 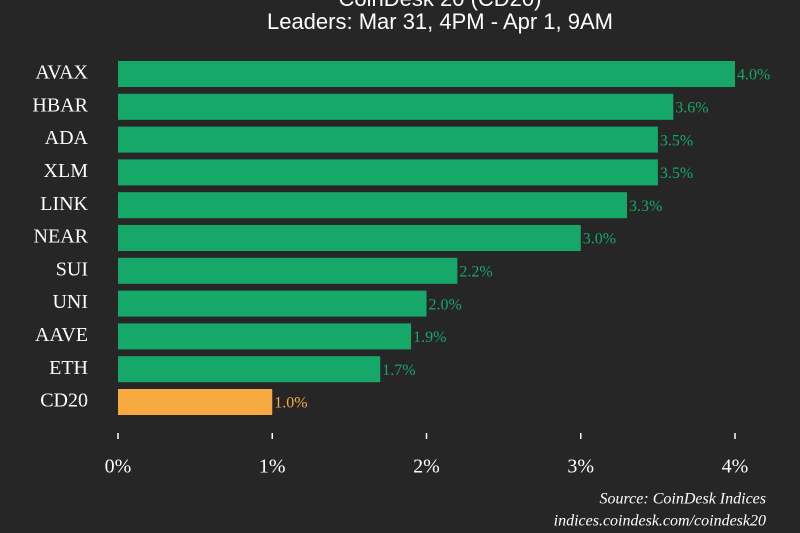 I want to click on value-label: 2.0%, so click(x=445, y=304).